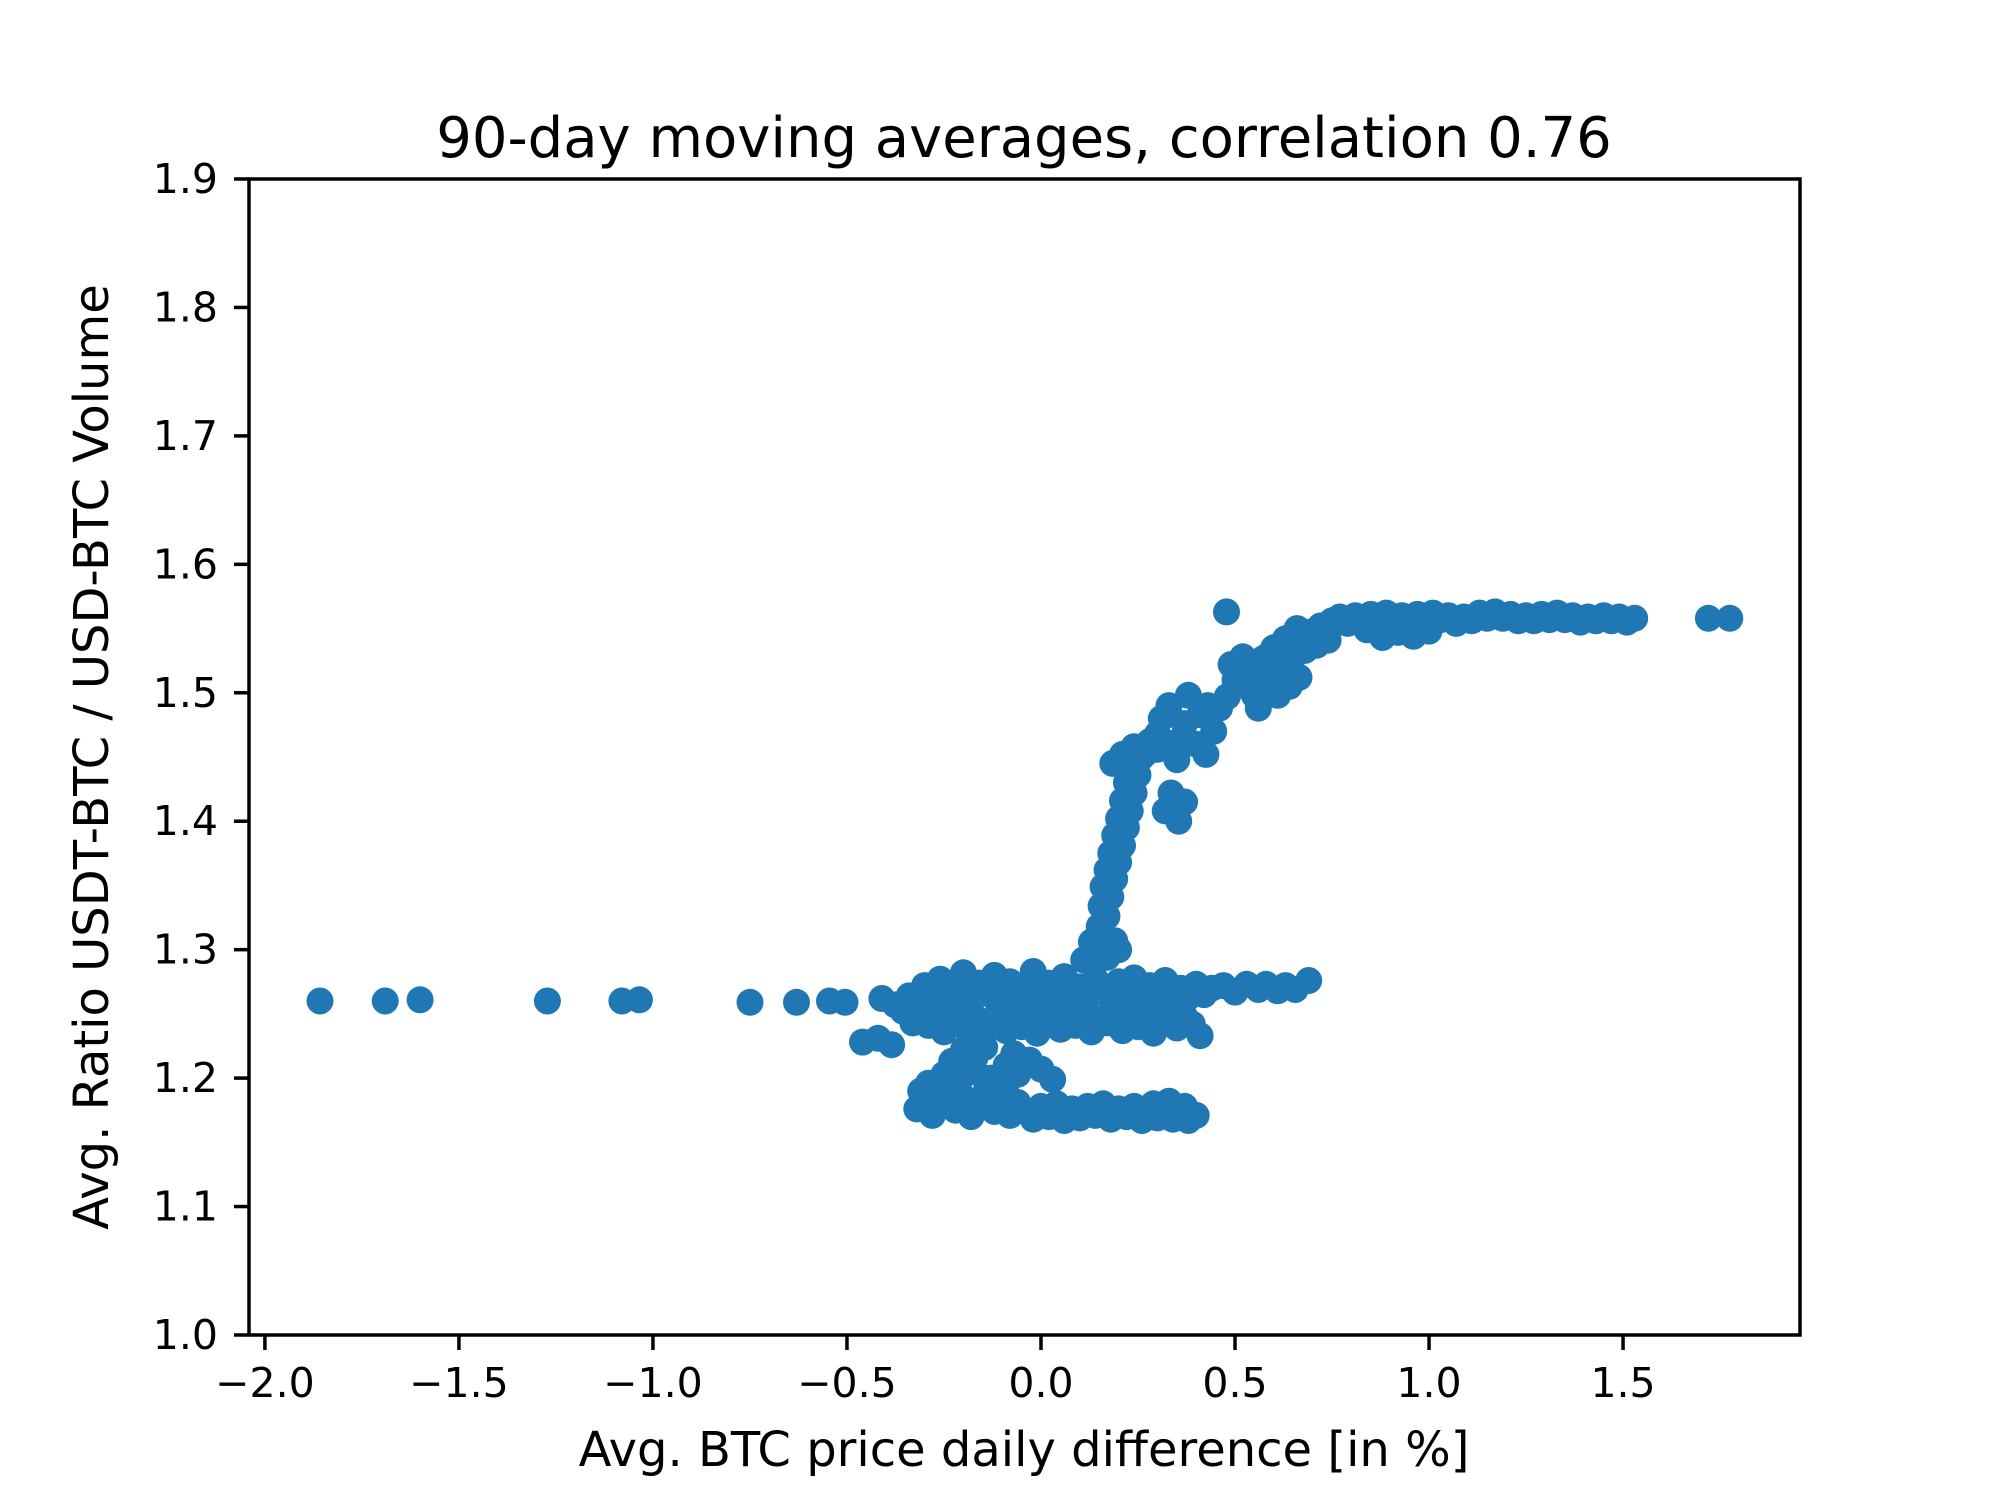 The width and height of the screenshot is (2000, 1500). I want to click on x-tick-label: 1.0, so click(1428, 1383).